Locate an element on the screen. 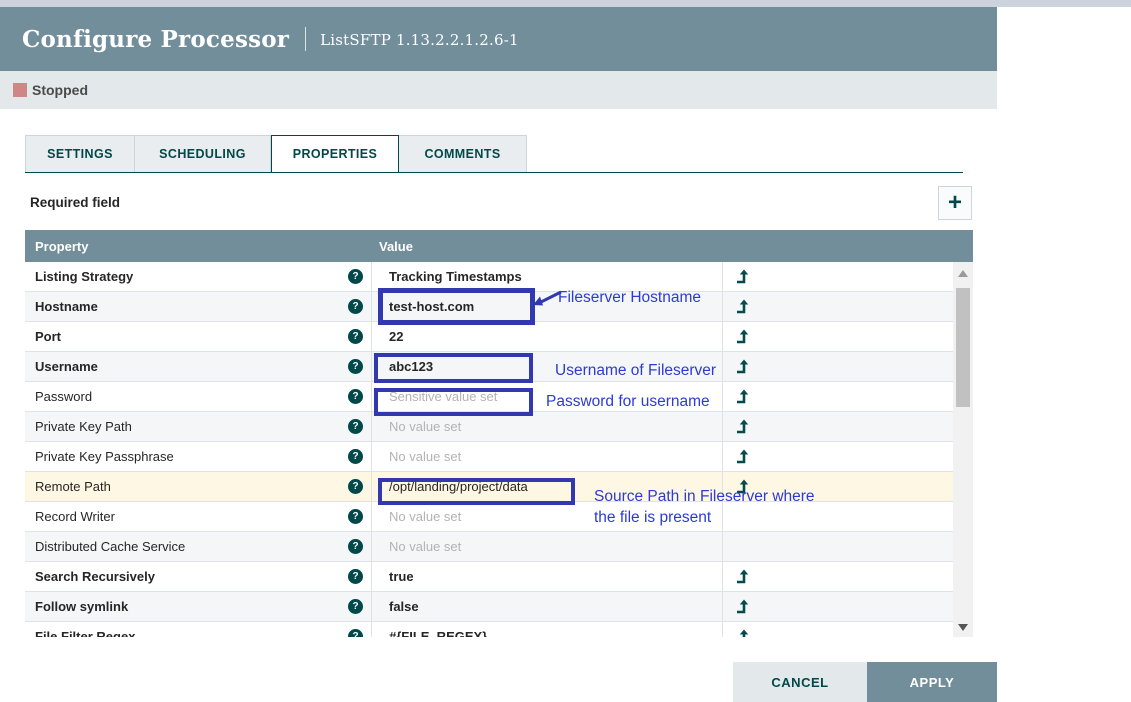  table-row: Port ? 22 is located at coordinates (489, 337).